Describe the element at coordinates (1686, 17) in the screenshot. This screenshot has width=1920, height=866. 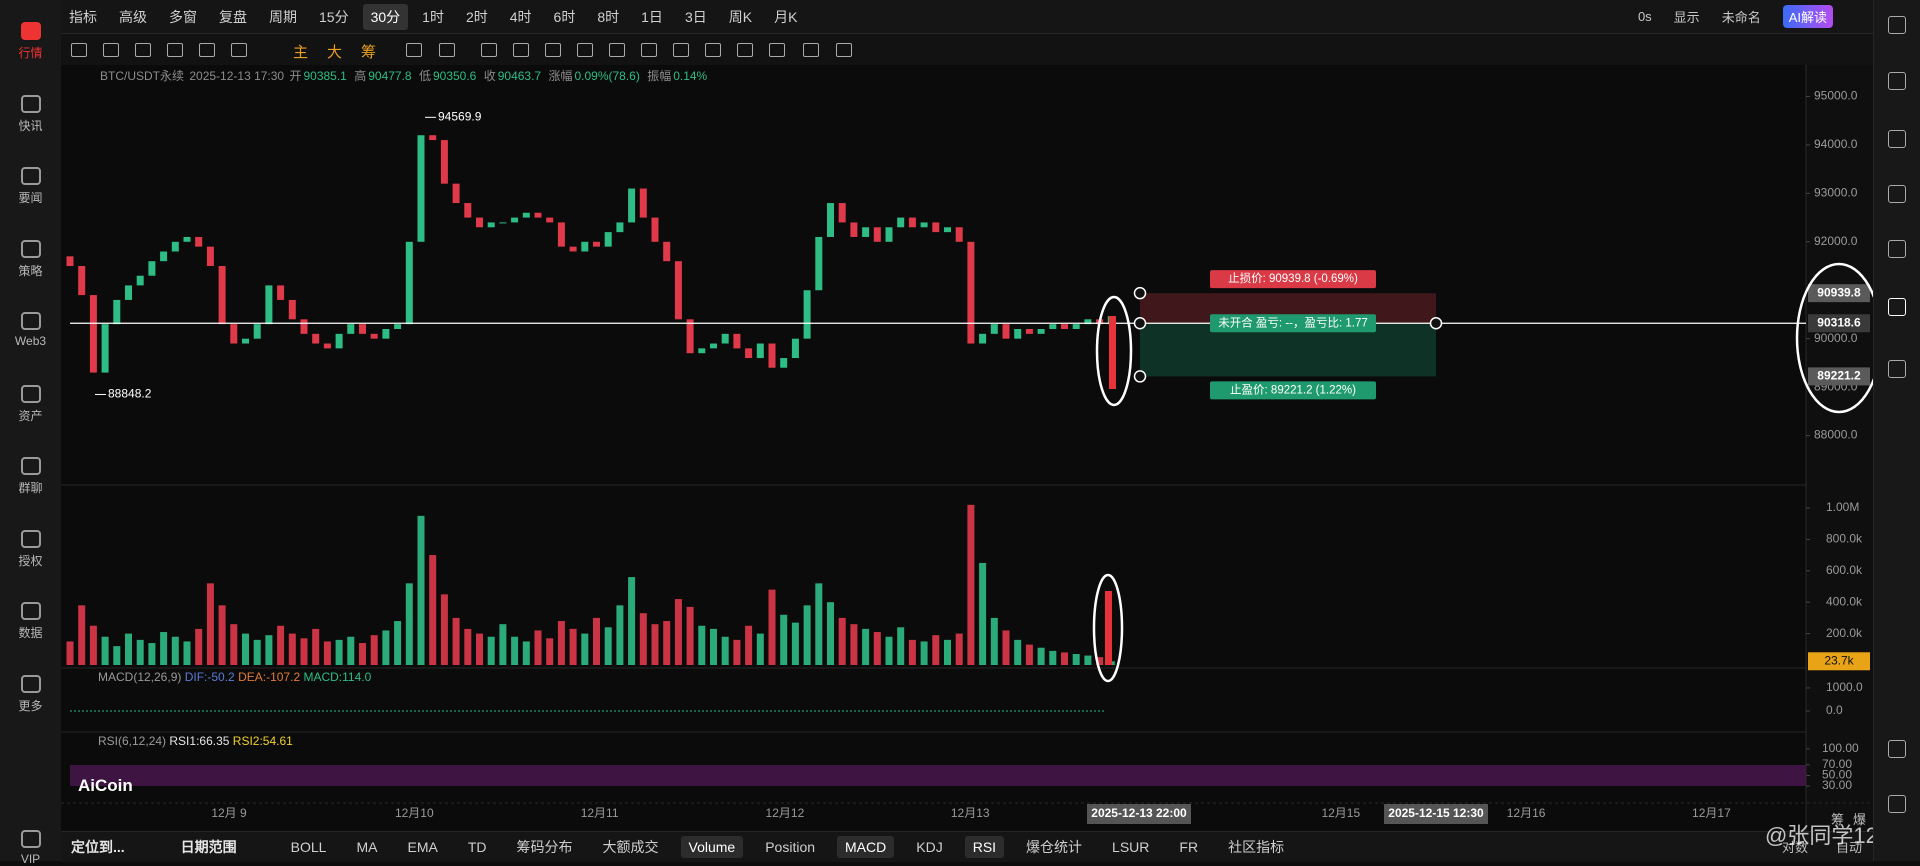
I see `toolbar-right-item: 显示` at that location.